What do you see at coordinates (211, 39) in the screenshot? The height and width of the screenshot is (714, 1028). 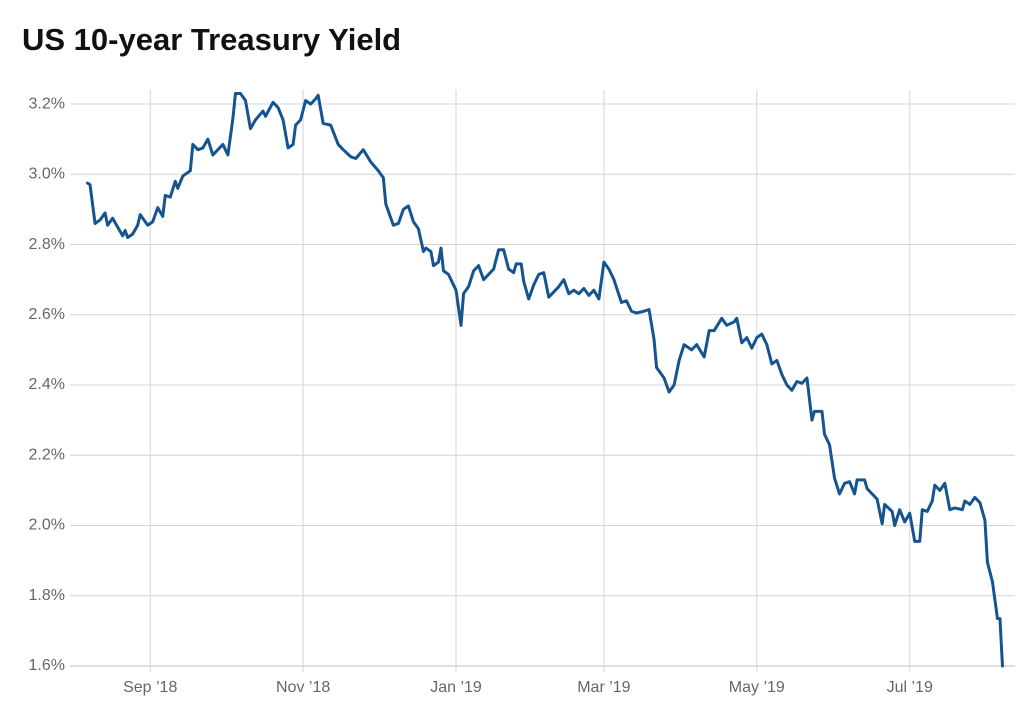 I see `chart-title: US 10-year Treasury Yield` at bounding box center [211, 39].